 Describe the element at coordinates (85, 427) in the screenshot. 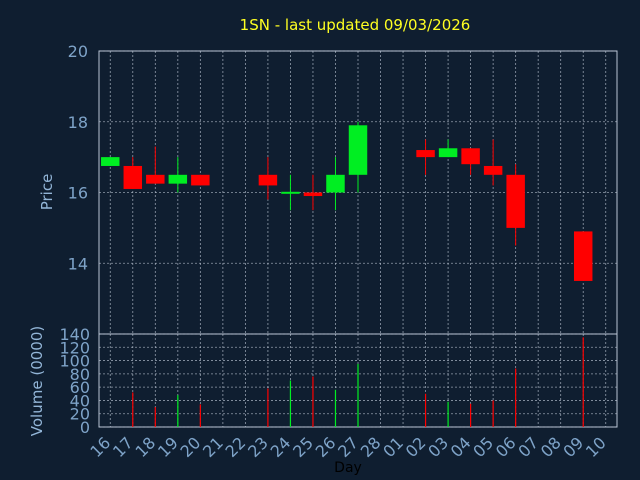

I see `volume-tick-label: 0` at that location.